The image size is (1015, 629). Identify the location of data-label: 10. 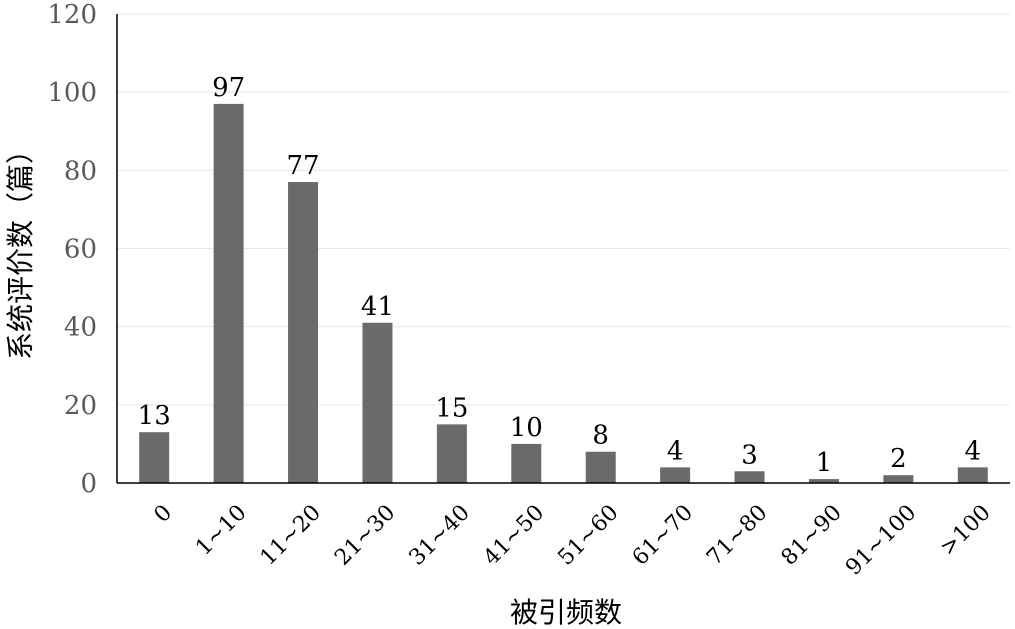
(526, 428).